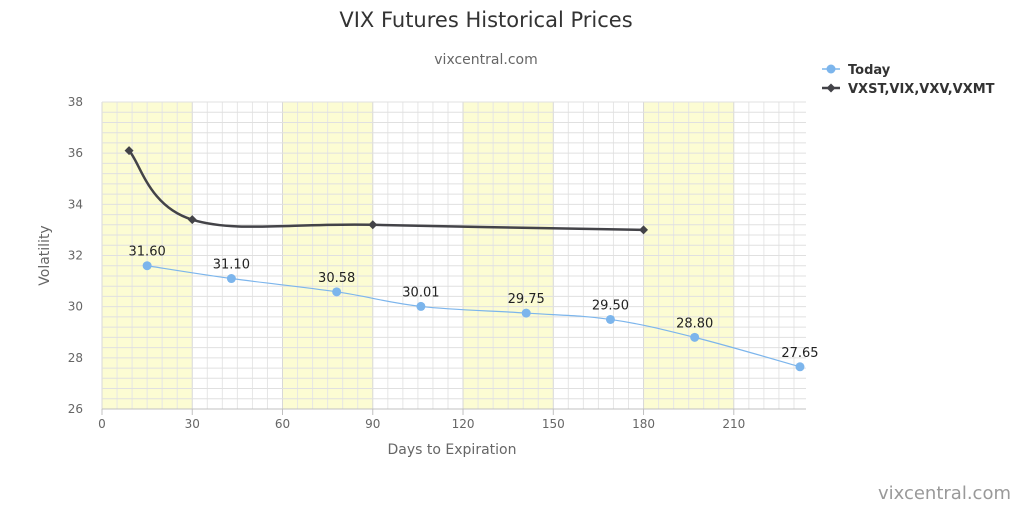 This screenshot has height=512, width=1024. Describe the element at coordinates (282, 424) in the screenshot. I see `x-tick-label: 60` at that location.